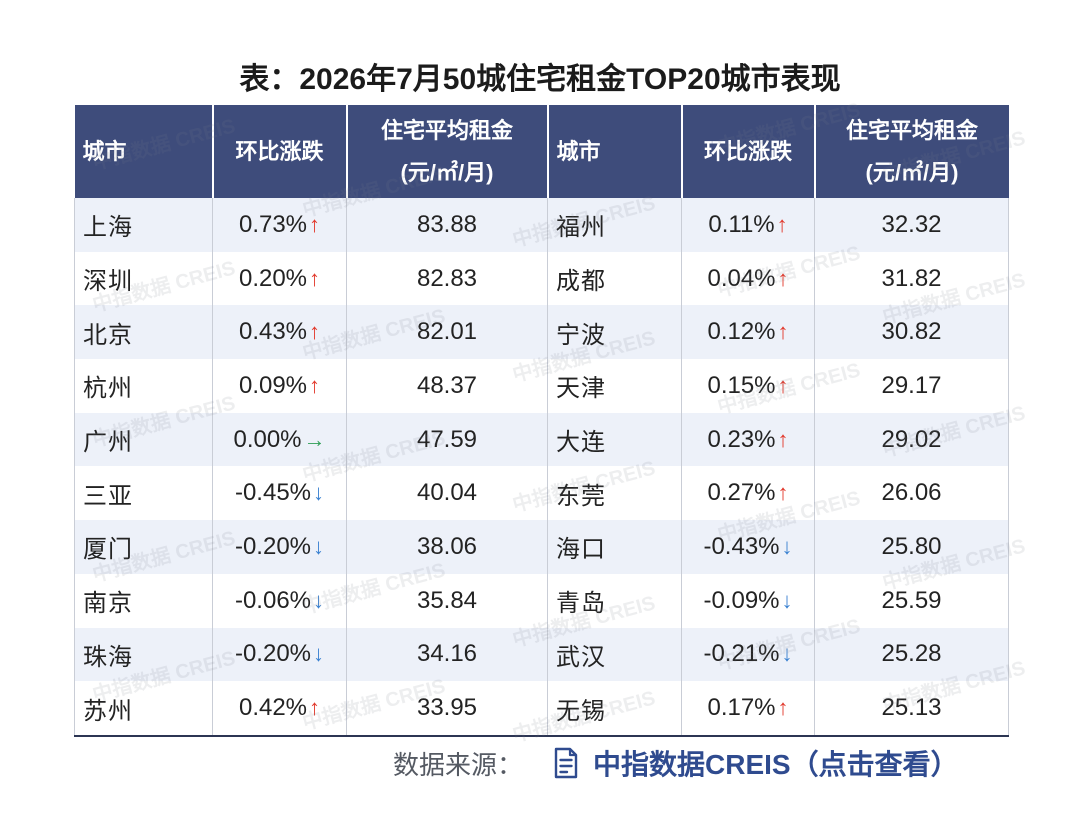 Image resolution: width=1080 pixels, height=829 pixels. I want to click on rent-value: 25.28, so click(911, 654).